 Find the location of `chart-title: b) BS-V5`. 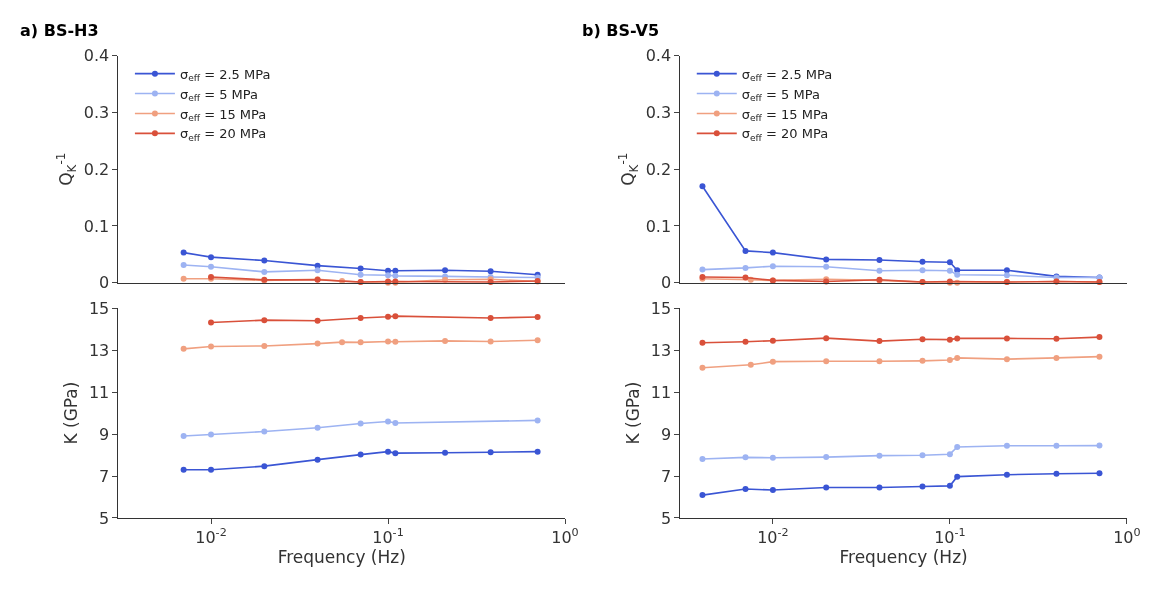

chart-title: b) BS-V5 is located at coordinates (621, 30).